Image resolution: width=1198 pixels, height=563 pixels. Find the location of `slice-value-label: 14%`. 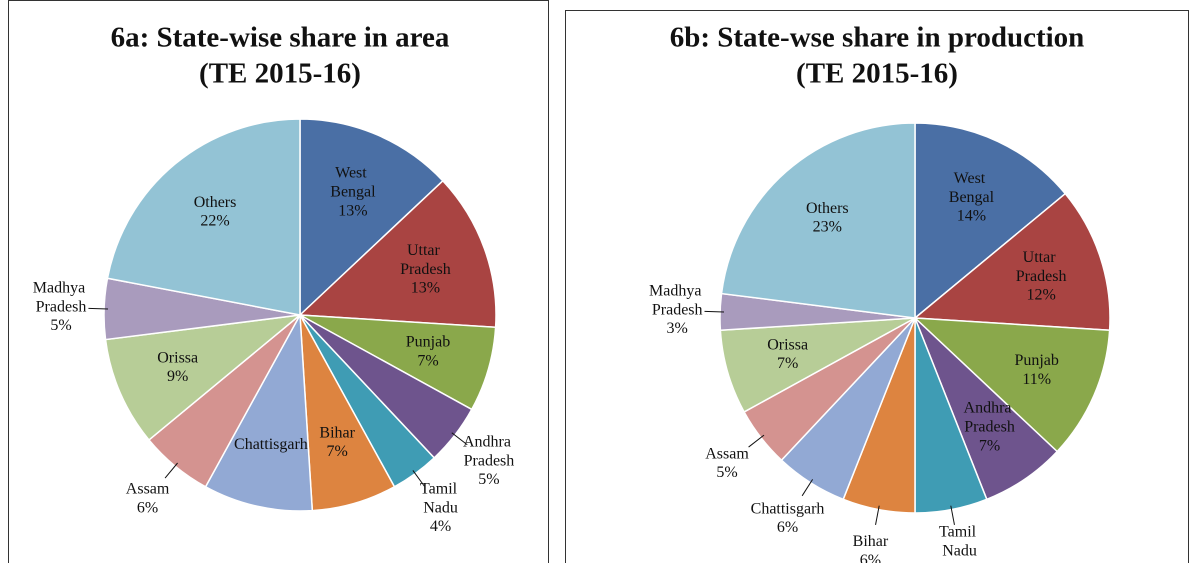

slice-value-label: 14% is located at coordinates (971, 216).